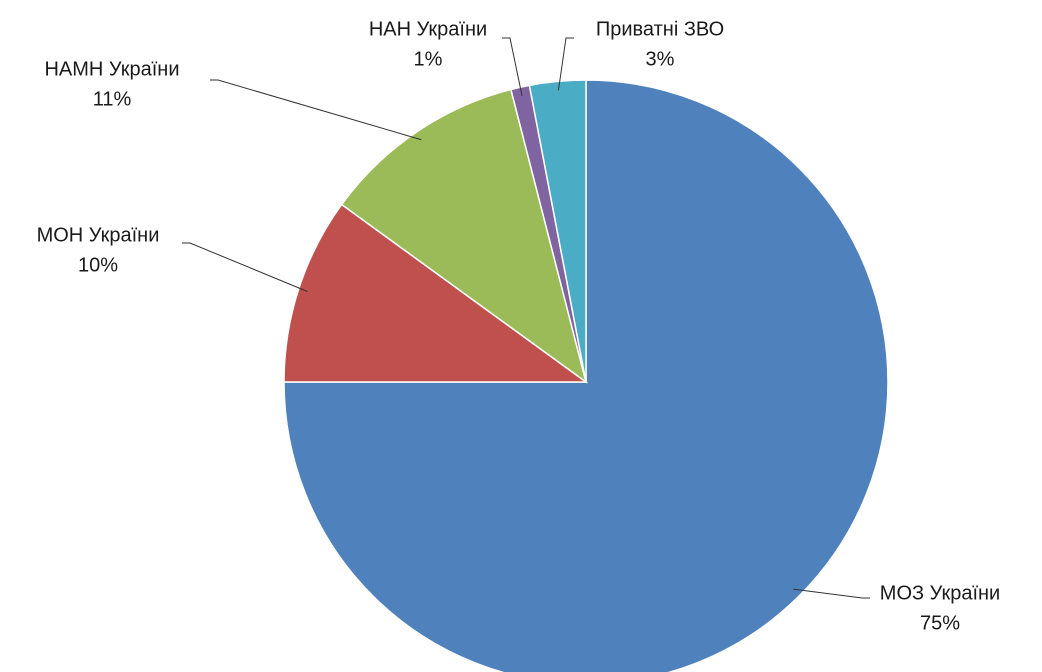 Image resolution: width=1042 pixels, height=672 pixels. What do you see at coordinates (112, 99) in the screenshot?
I see `value-label: 11%` at bounding box center [112, 99].